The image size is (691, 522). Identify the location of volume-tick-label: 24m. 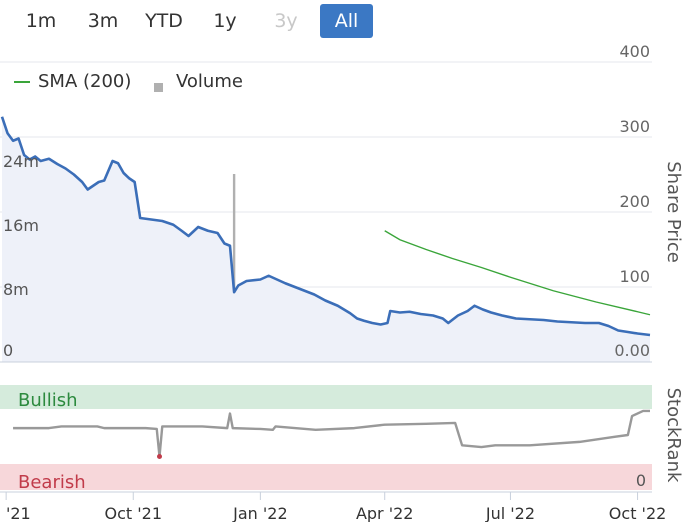
(21, 161).